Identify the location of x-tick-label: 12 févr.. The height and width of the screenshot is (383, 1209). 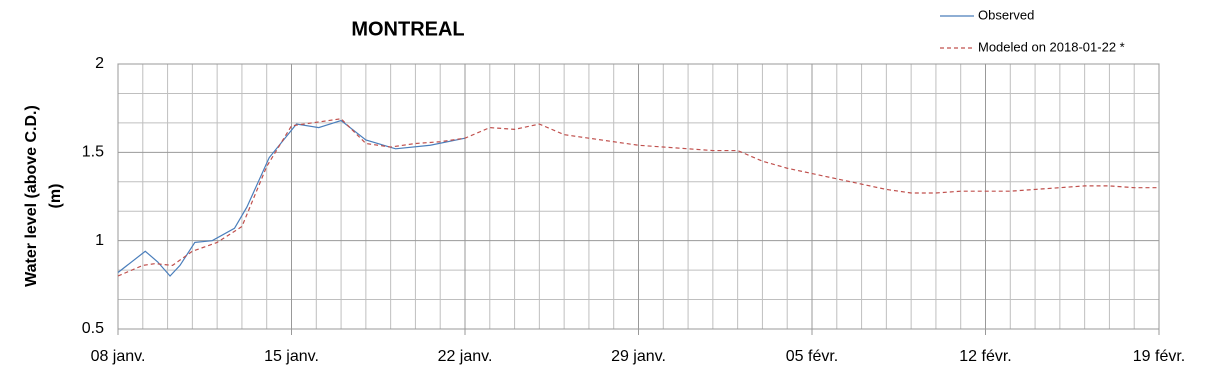
(985, 356).